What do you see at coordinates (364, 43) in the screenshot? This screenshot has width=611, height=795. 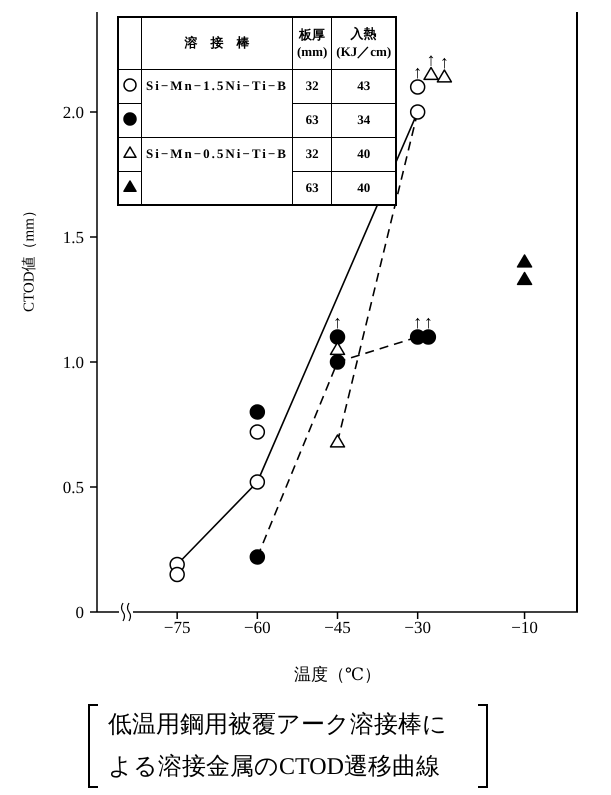 I see `annotation: 入熱 (KJ／cm)` at bounding box center [364, 43].